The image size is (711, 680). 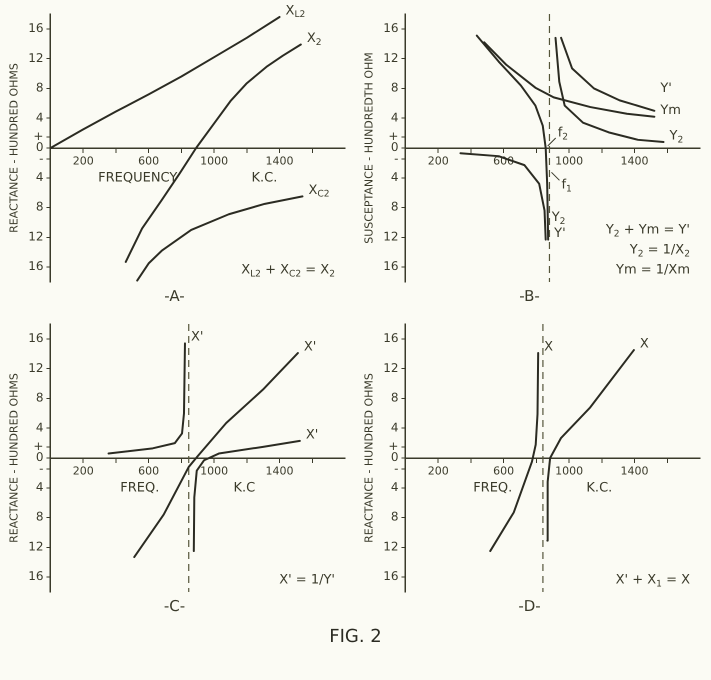 What do you see at coordinates (188, 488) in the screenshot?
I see `x-axis-title: FREQ. K.C` at bounding box center [188, 488].